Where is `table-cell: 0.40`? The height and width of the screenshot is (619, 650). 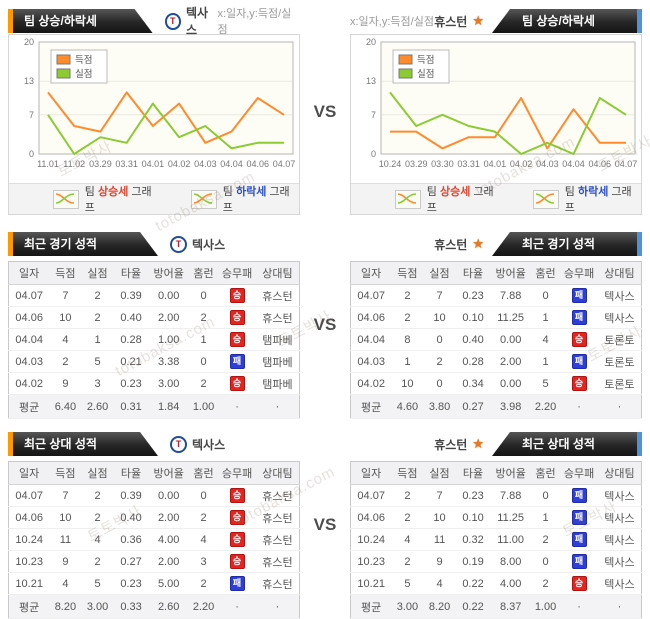
table-cell: 0.40 is located at coordinates (473, 339).